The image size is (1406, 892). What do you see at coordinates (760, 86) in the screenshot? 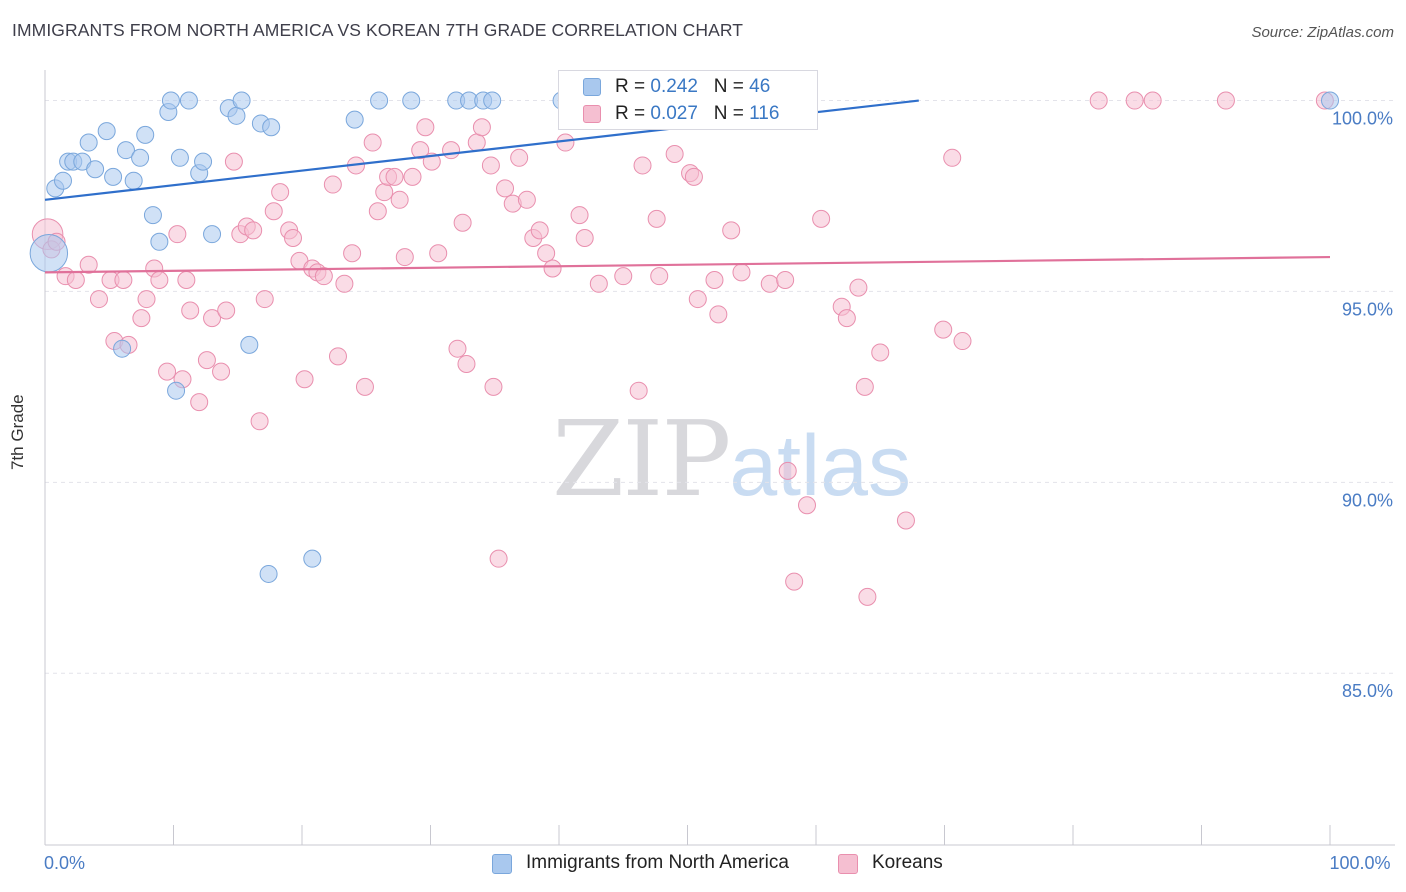
I see `n-value: 46` at bounding box center [760, 86].